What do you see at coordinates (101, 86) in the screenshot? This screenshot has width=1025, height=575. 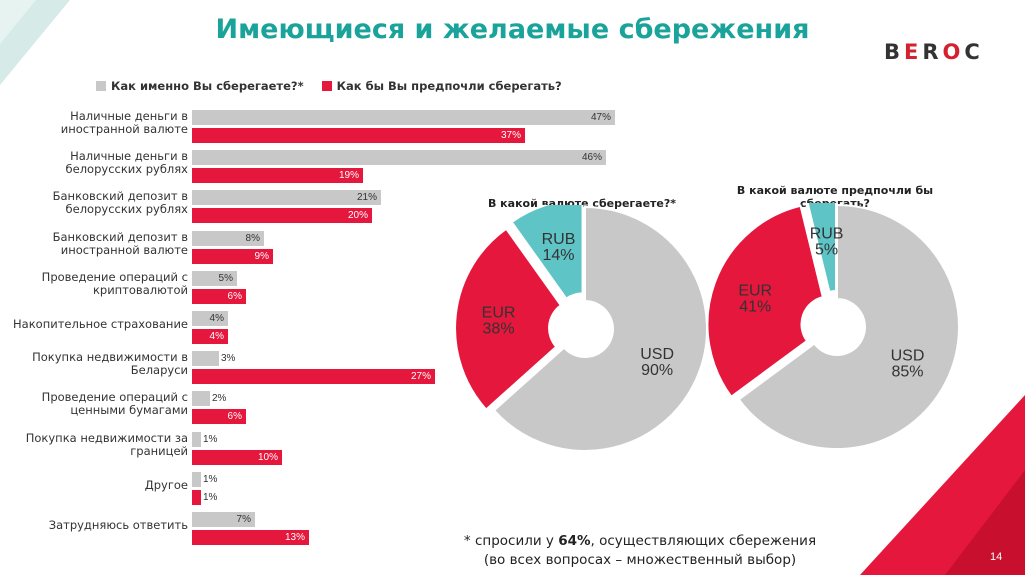 I see `legend-swatch-current` at bounding box center [101, 86].